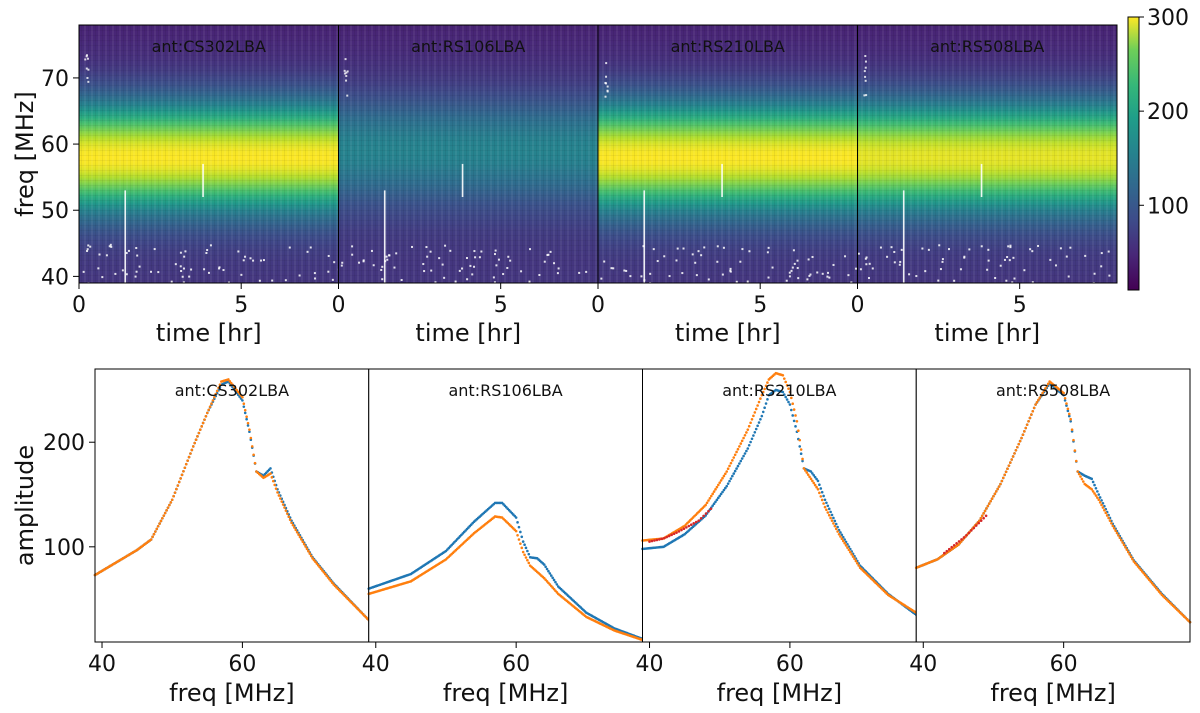 This screenshot has height=713, width=1200. Describe the element at coordinates (232, 505) in the screenshot. I see `plot-area` at that location.